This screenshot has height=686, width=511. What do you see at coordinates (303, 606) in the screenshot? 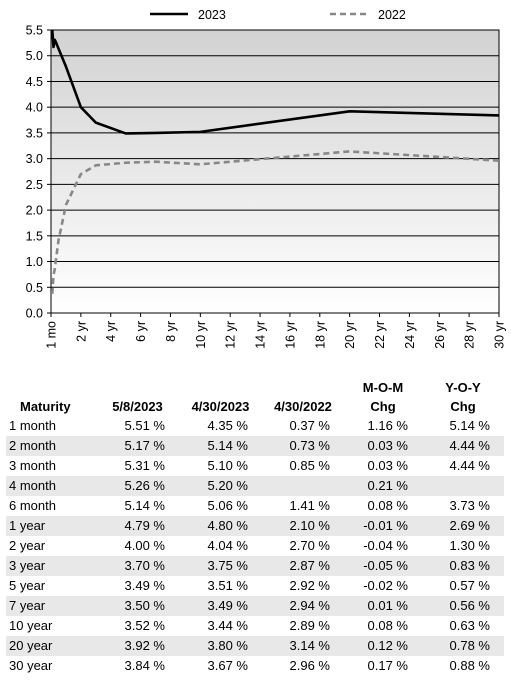
I see `value-cell-c3: 2.94 %` at bounding box center [303, 606].